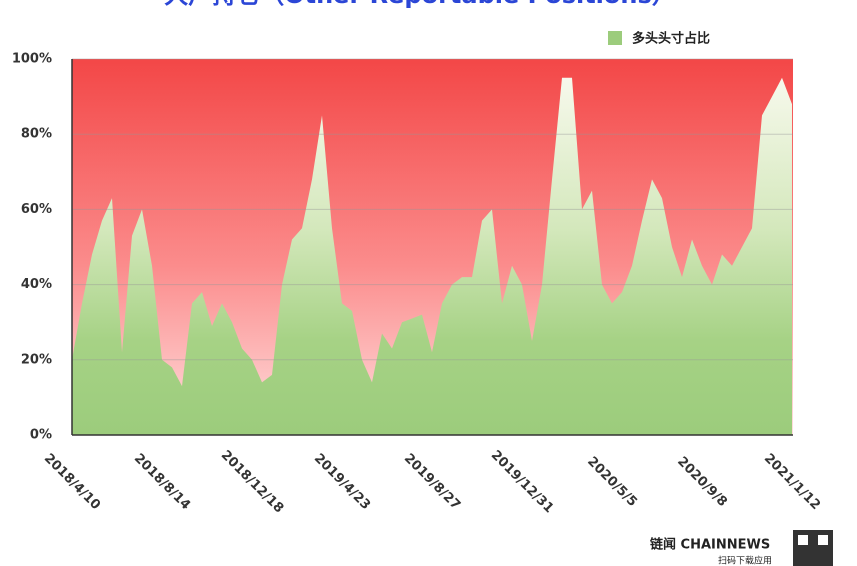 The height and width of the screenshot is (566, 857). What do you see at coordinates (709, 545) in the screenshot?
I see `brand-logo: 链闻 CHAINNEWS` at bounding box center [709, 545].